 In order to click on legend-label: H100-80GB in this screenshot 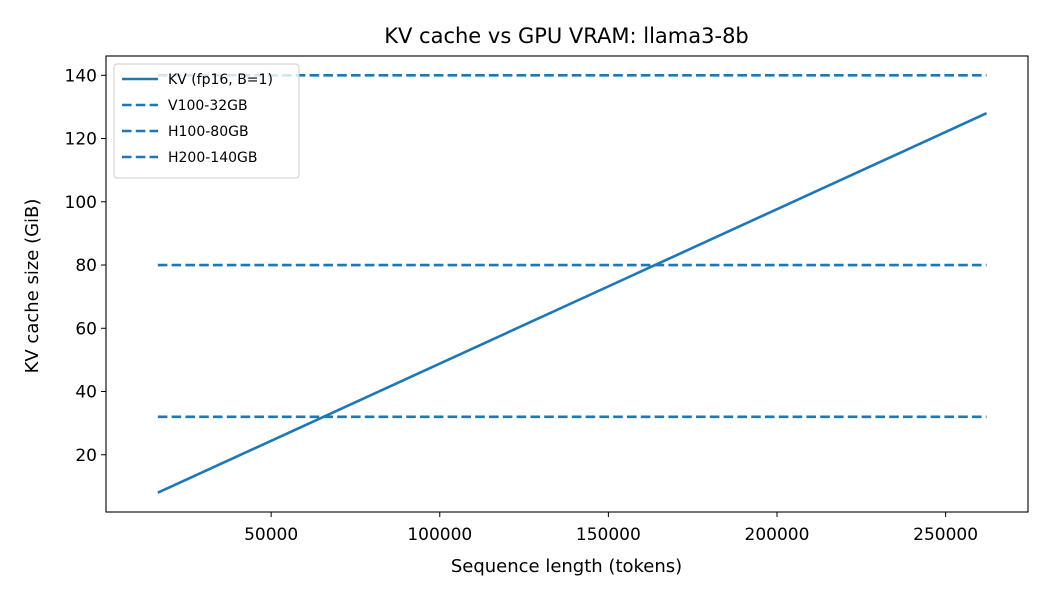, I will do `click(208, 132)`.